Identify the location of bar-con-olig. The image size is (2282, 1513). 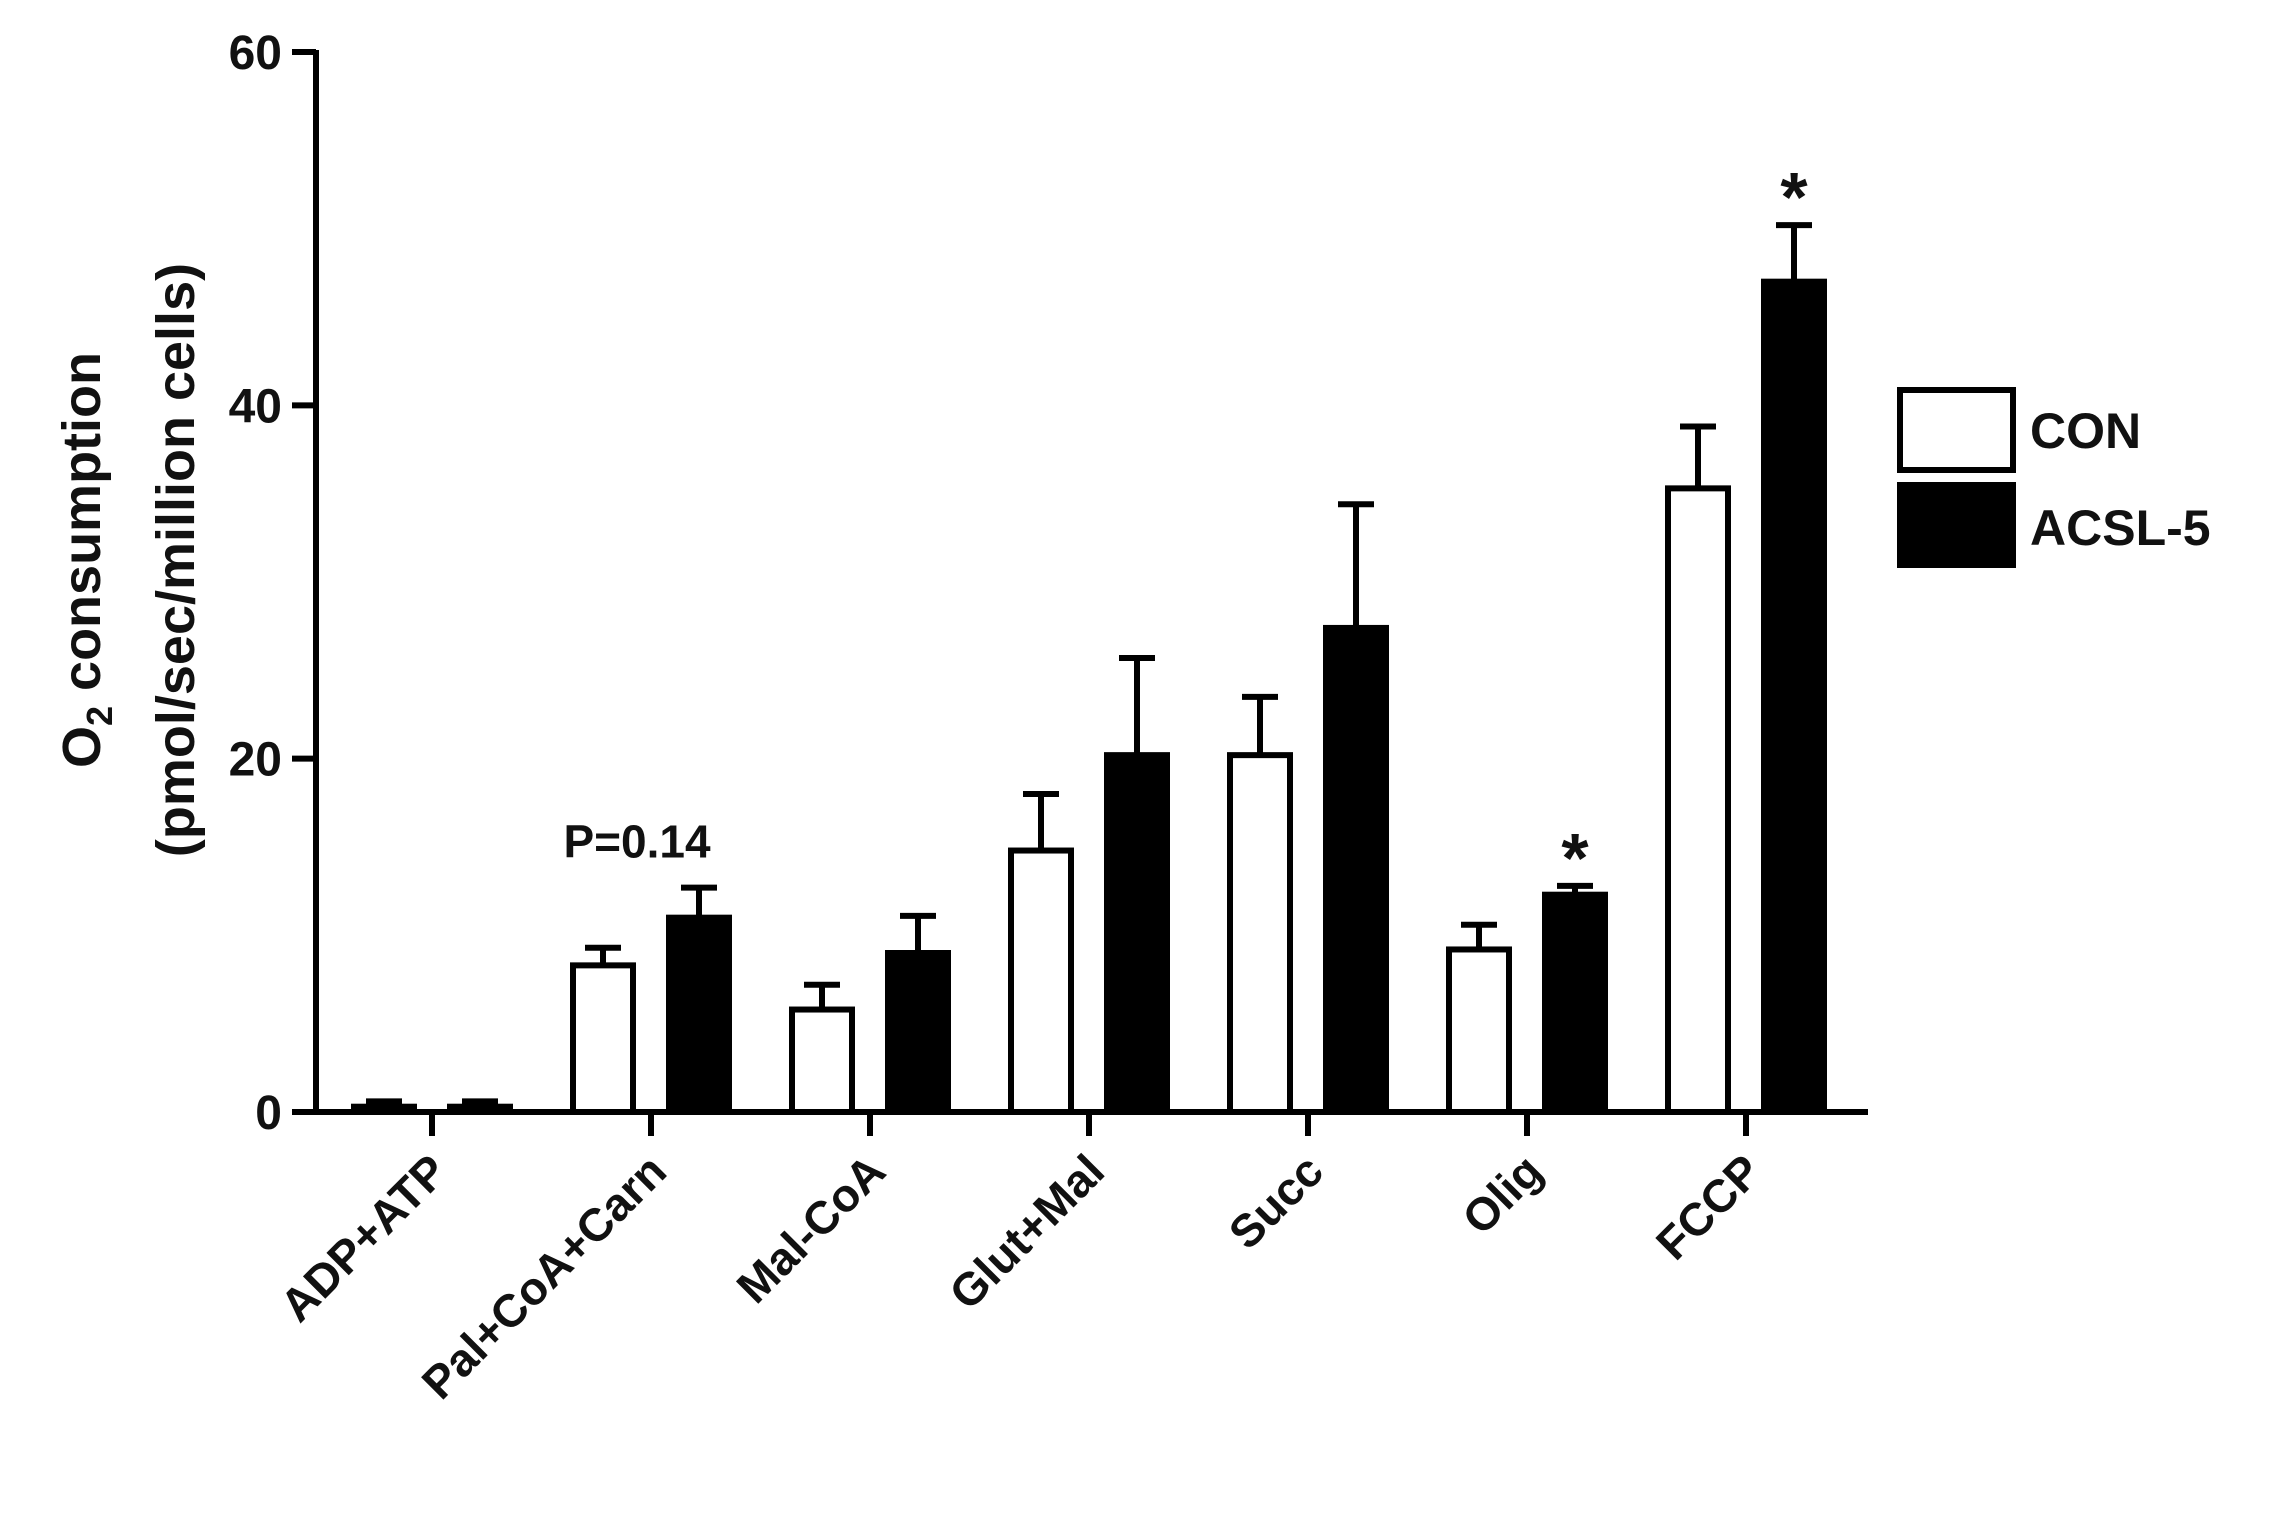
(1479, 1031).